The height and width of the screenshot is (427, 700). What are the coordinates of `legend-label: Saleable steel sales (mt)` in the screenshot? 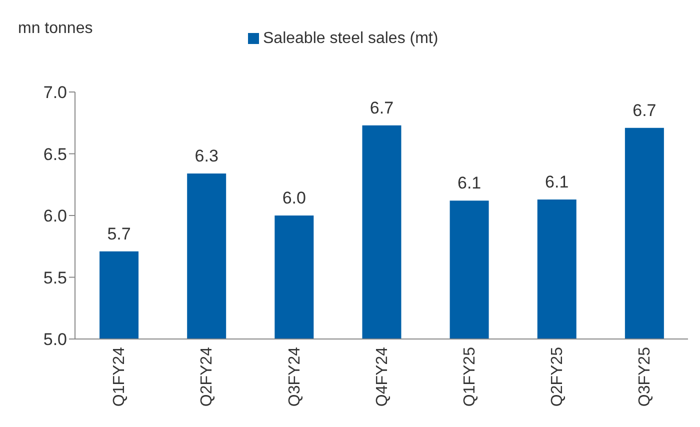 It's located at (350, 38).